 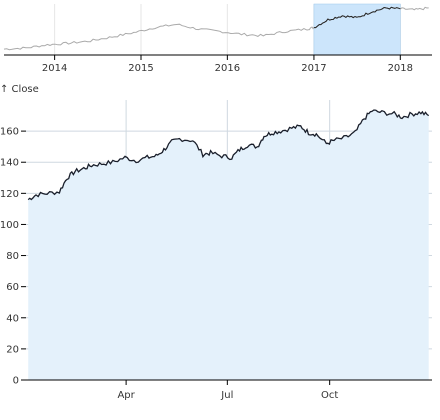 I want to click on focus-x-tick-label: Apr, so click(x=126, y=395).